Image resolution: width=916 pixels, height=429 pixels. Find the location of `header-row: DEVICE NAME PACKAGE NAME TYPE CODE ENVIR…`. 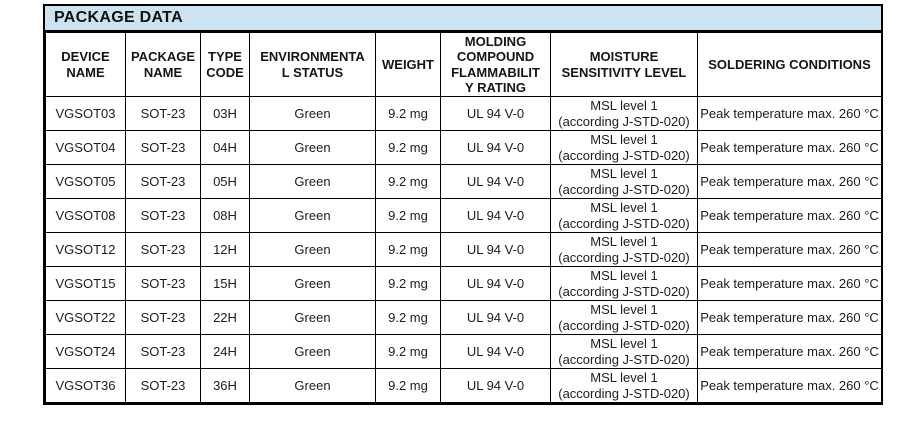

header-row: DEVICE NAME PACKAGE NAME TYPE CODE ENVIR… is located at coordinates (463, 64).